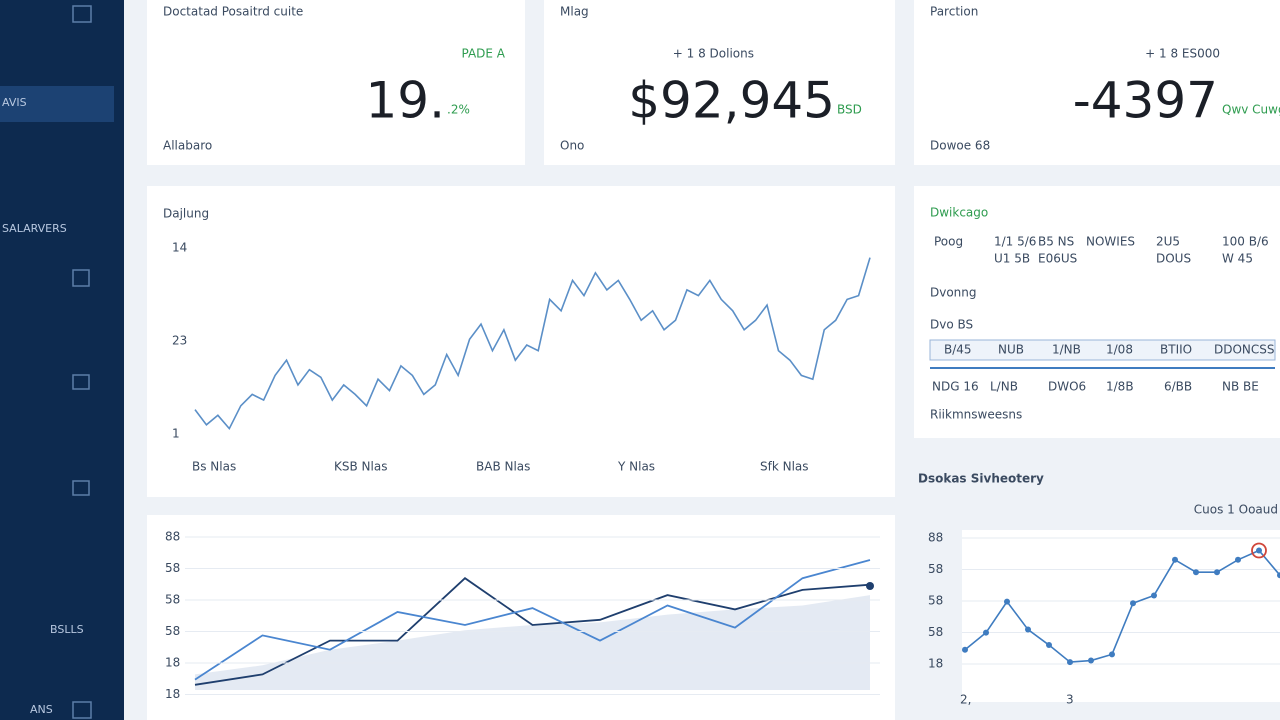 The height and width of the screenshot is (720, 1280). What do you see at coordinates (954, 12) in the screenshot?
I see `kpi-title: Parction` at bounding box center [954, 12].